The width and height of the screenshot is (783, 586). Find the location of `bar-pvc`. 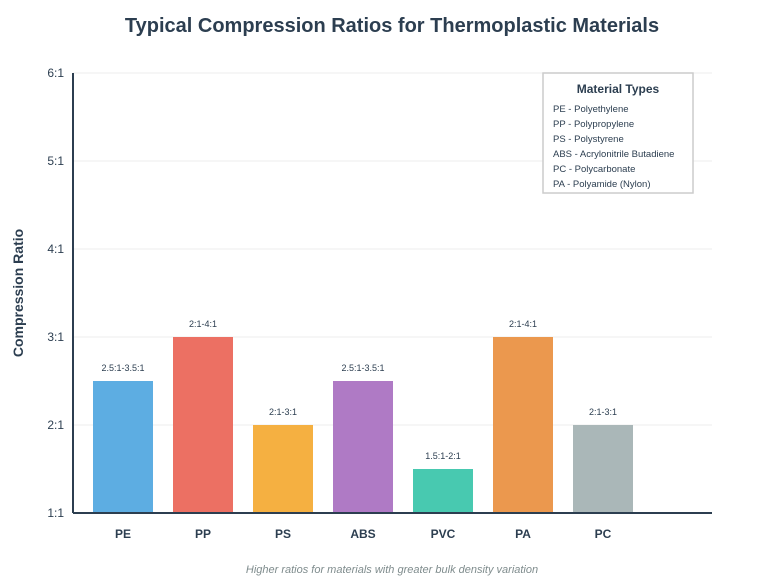

bar-pvc is located at coordinates (443, 491).